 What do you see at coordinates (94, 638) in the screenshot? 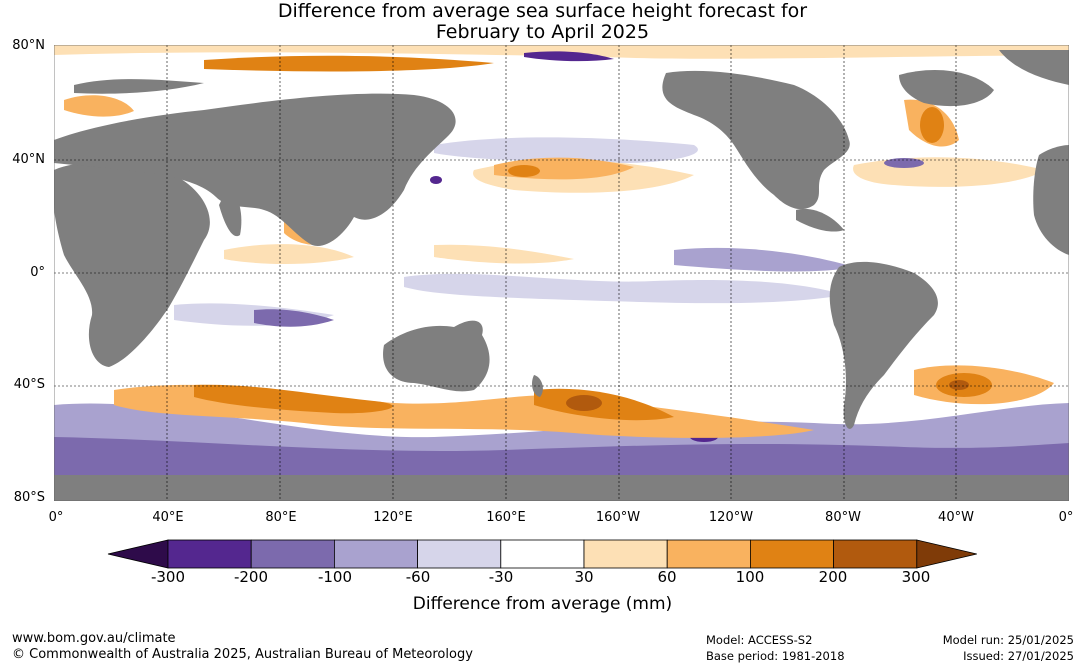
I see `footer-url: www.bom.gov.au/climate` at bounding box center [94, 638].